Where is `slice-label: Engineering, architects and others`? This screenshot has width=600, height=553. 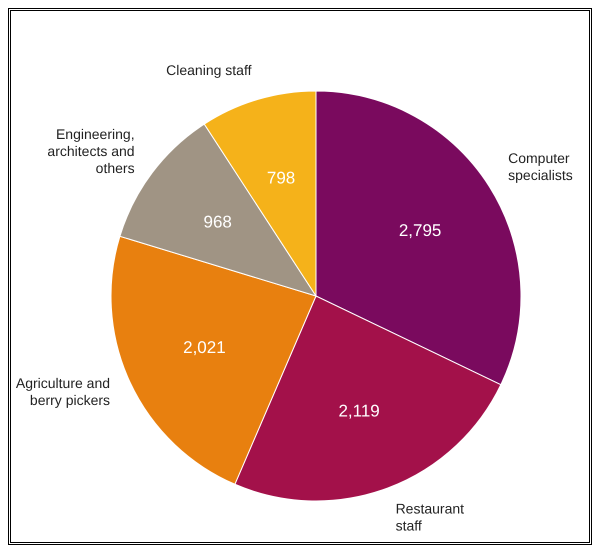
slice-label: Engineering, architects and others is located at coordinates (91, 151).